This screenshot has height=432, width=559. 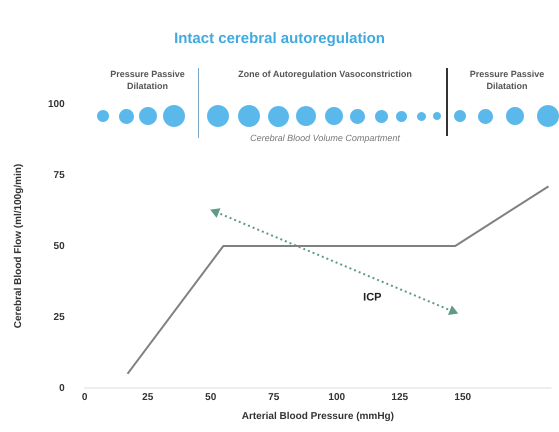 I want to click on y-tick-label: 75, so click(x=60, y=175).